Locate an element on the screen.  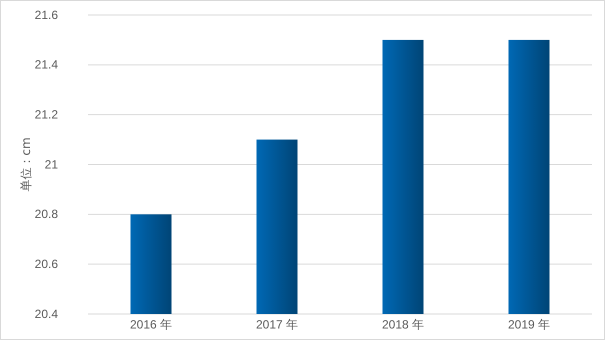
y-tick-label: 20.6 is located at coordinates (46, 264).